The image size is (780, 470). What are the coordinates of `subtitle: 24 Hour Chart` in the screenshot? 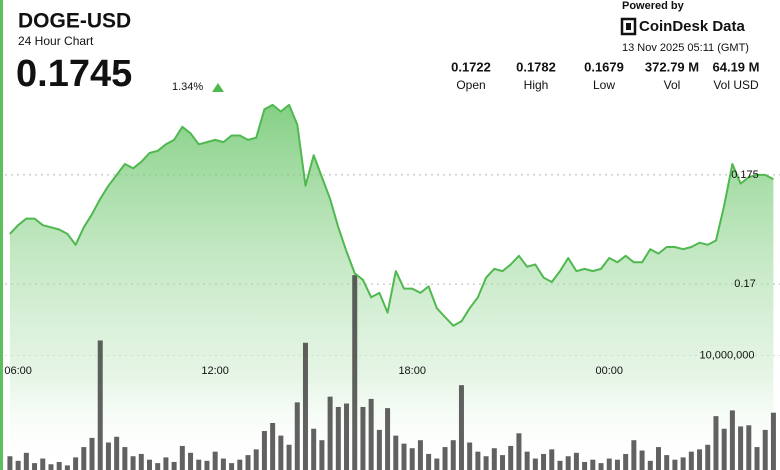 It's located at (56, 41).